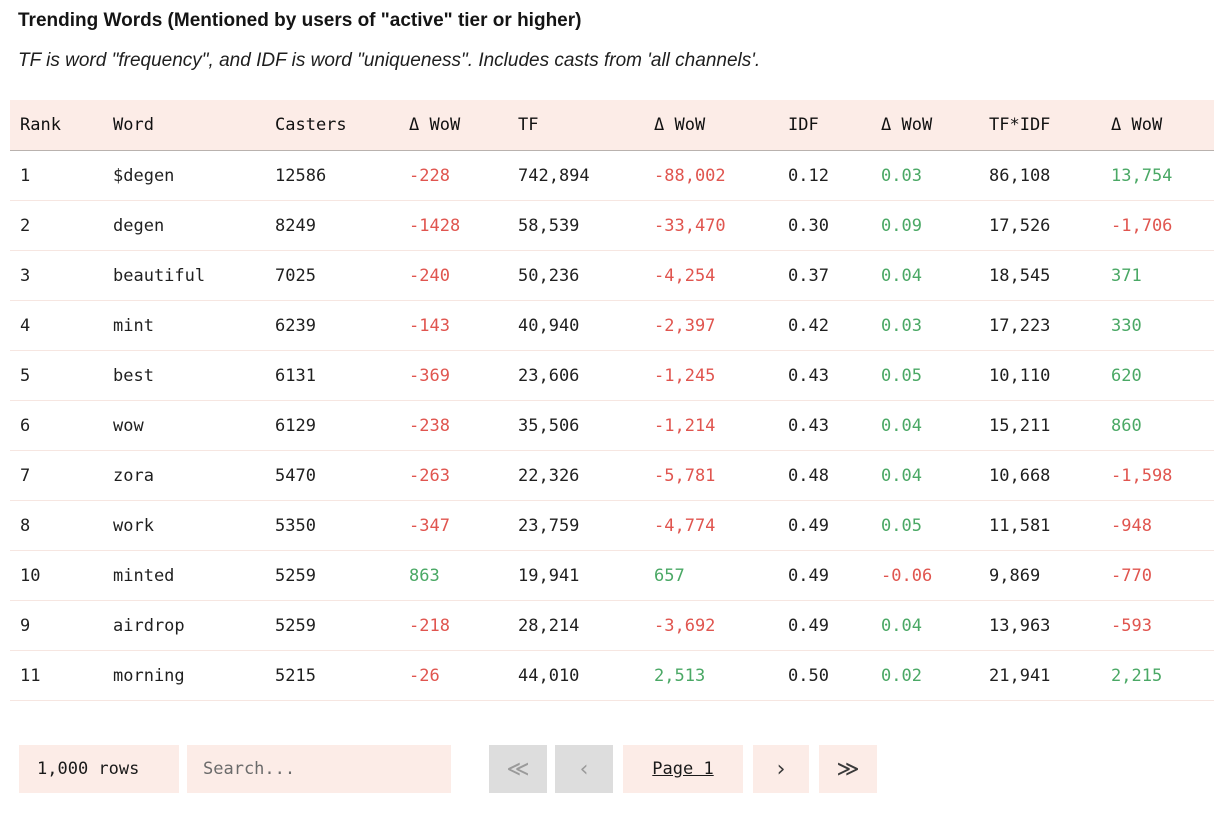  I want to click on search-input, so click(319, 769).